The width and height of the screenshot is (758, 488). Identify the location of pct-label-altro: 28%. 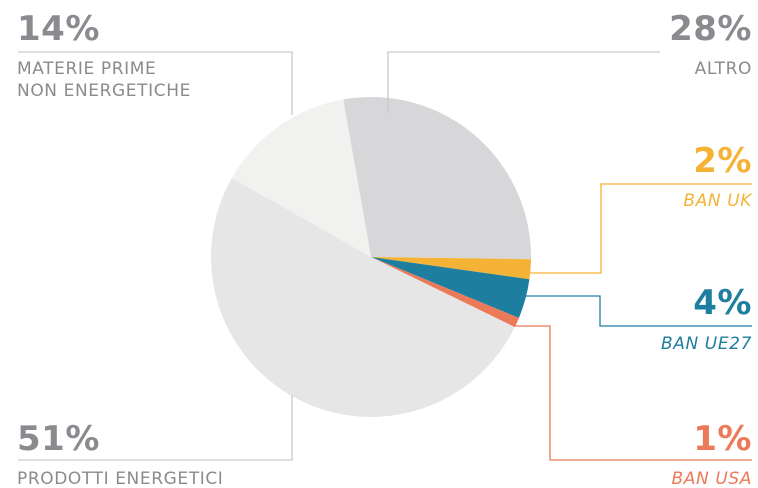
(710, 29).